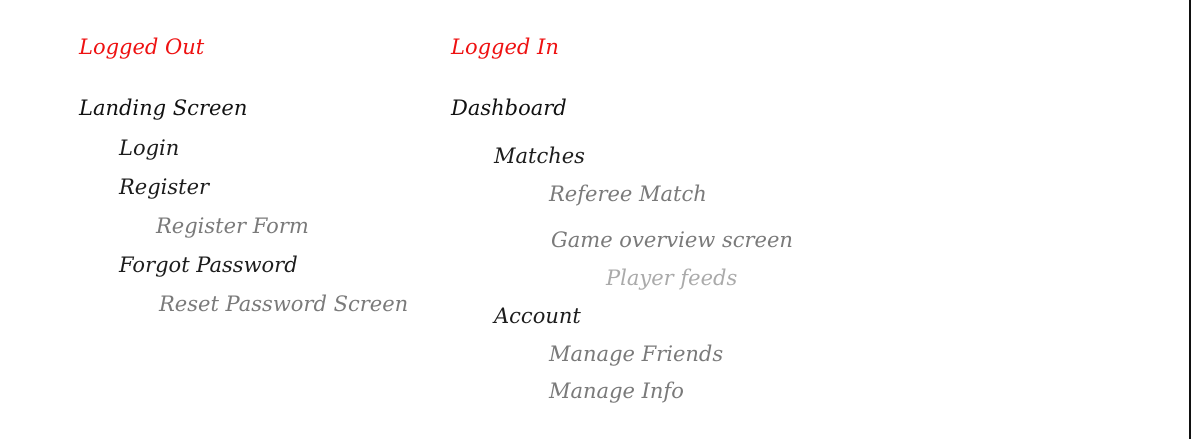  Describe the element at coordinates (509, 108) in the screenshot. I see `dashboard-node: Dashboard` at that location.